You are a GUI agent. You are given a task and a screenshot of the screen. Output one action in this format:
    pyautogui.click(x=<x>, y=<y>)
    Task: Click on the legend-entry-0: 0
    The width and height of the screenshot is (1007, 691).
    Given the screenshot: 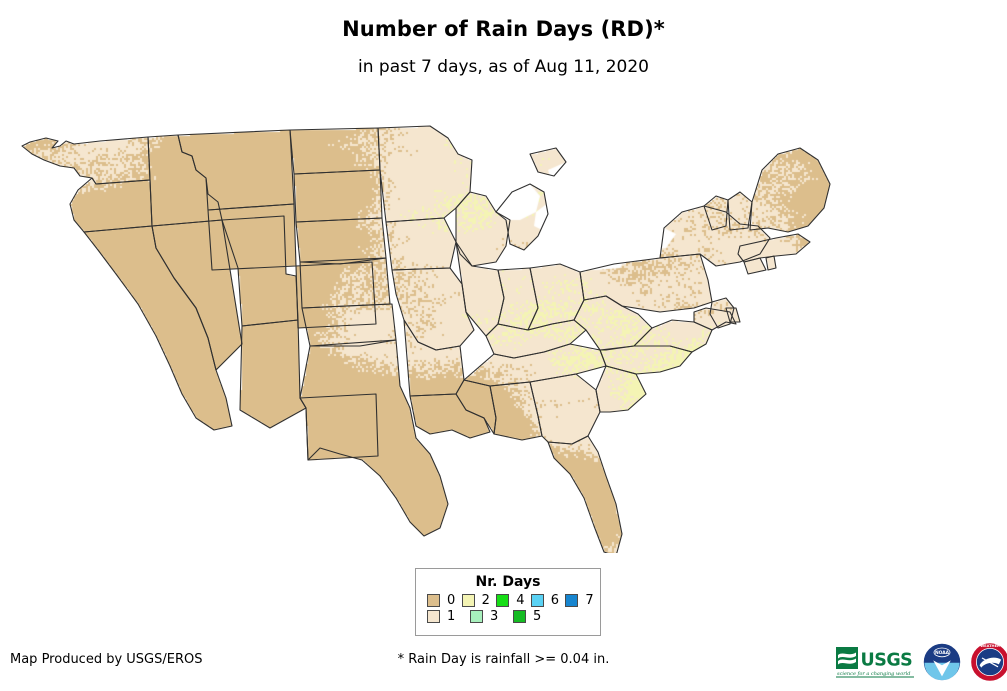 What is the action you would take?
    pyautogui.click(x=444, y=600)
    